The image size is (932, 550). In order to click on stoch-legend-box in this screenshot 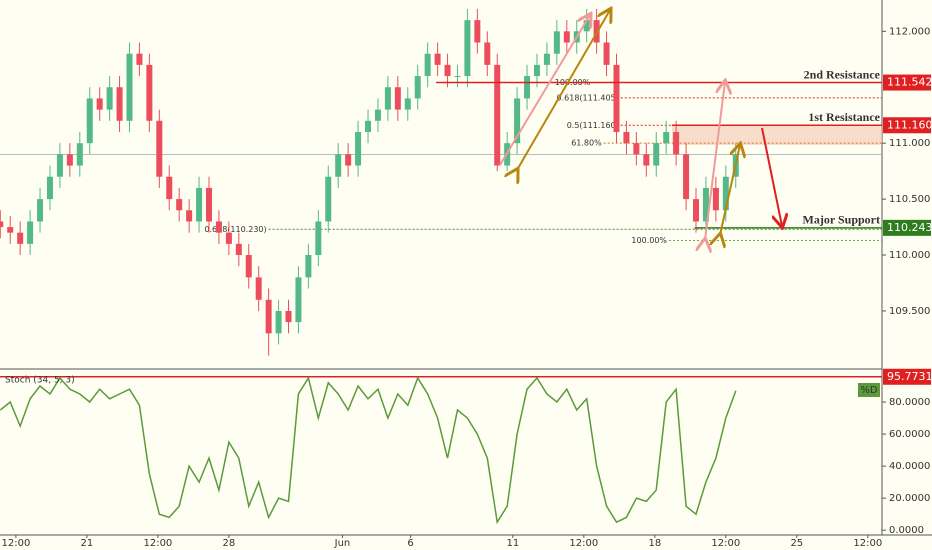, I will do `click(869, 390)`.